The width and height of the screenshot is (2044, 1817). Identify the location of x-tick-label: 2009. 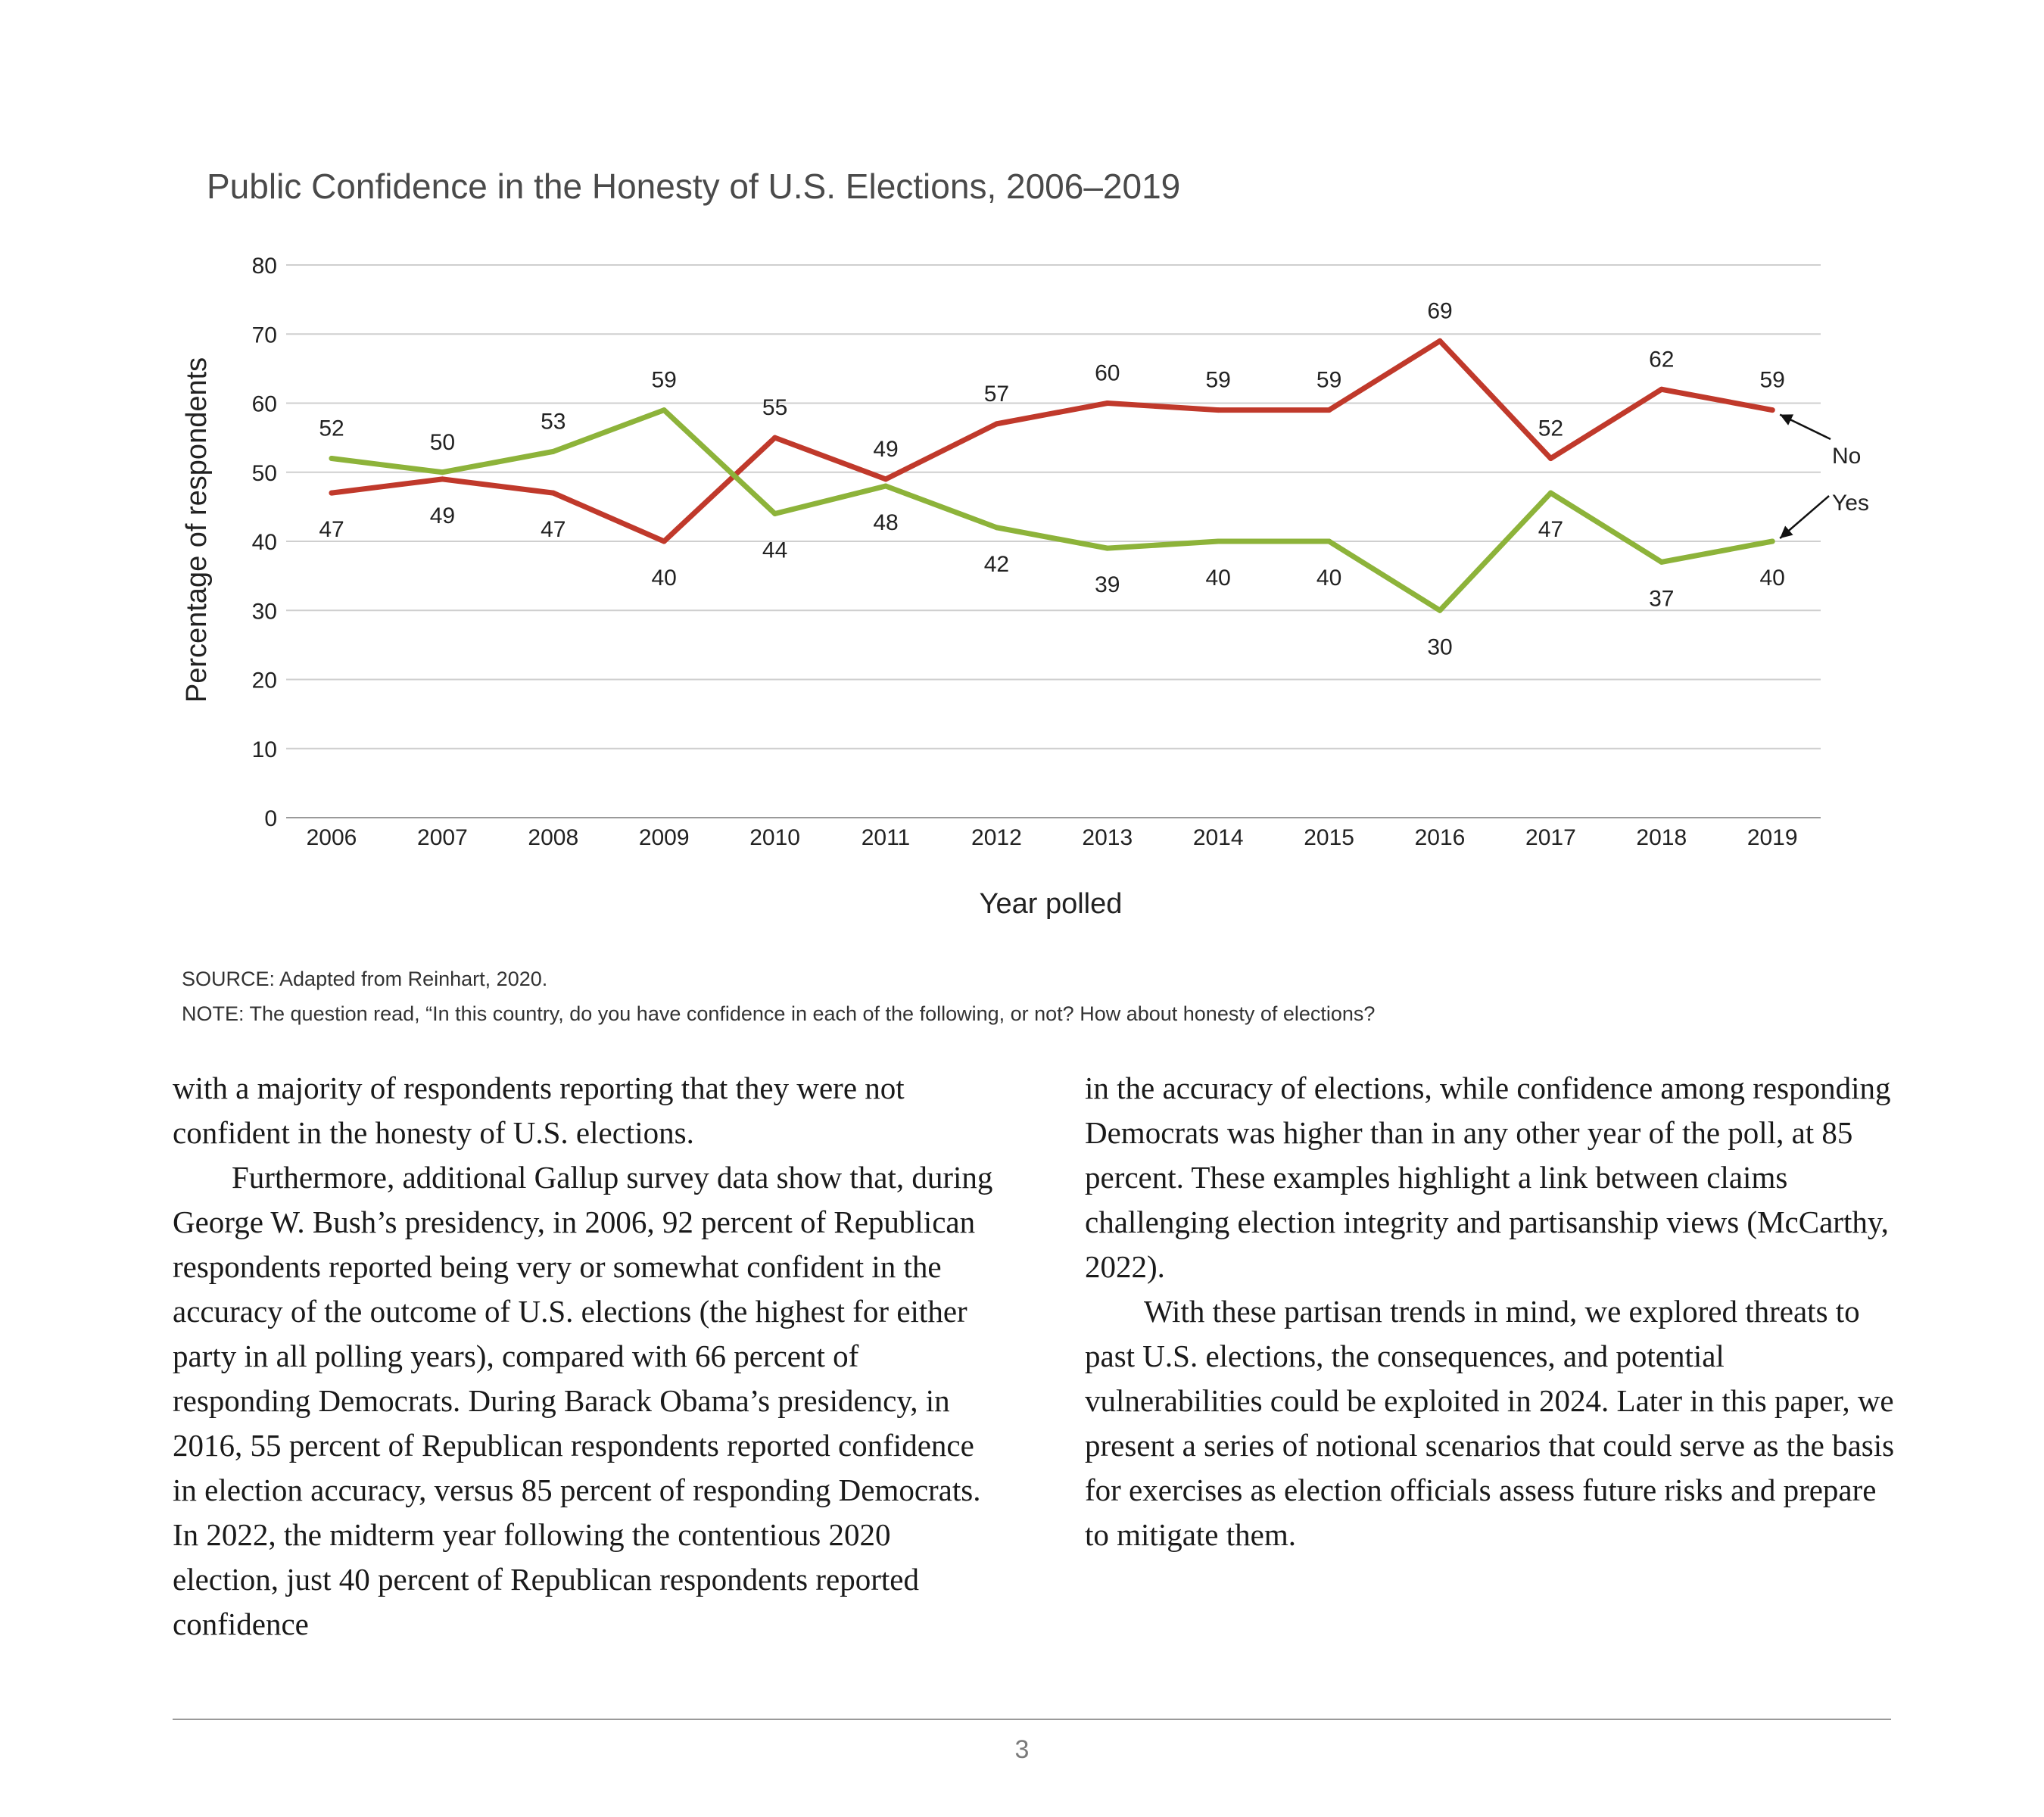
(664, 837).